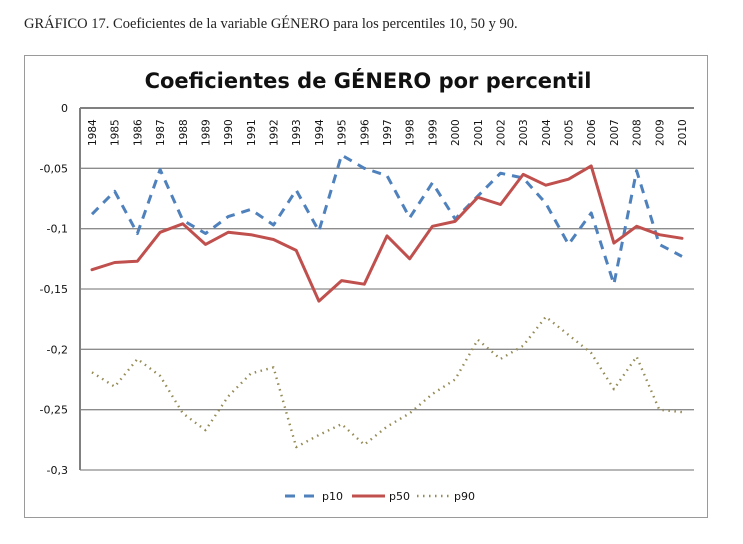  What do you see at coordinates (464, 496) in the screenshot?
I see `legend-label-p90: p90` at bounding box center [464, 496].